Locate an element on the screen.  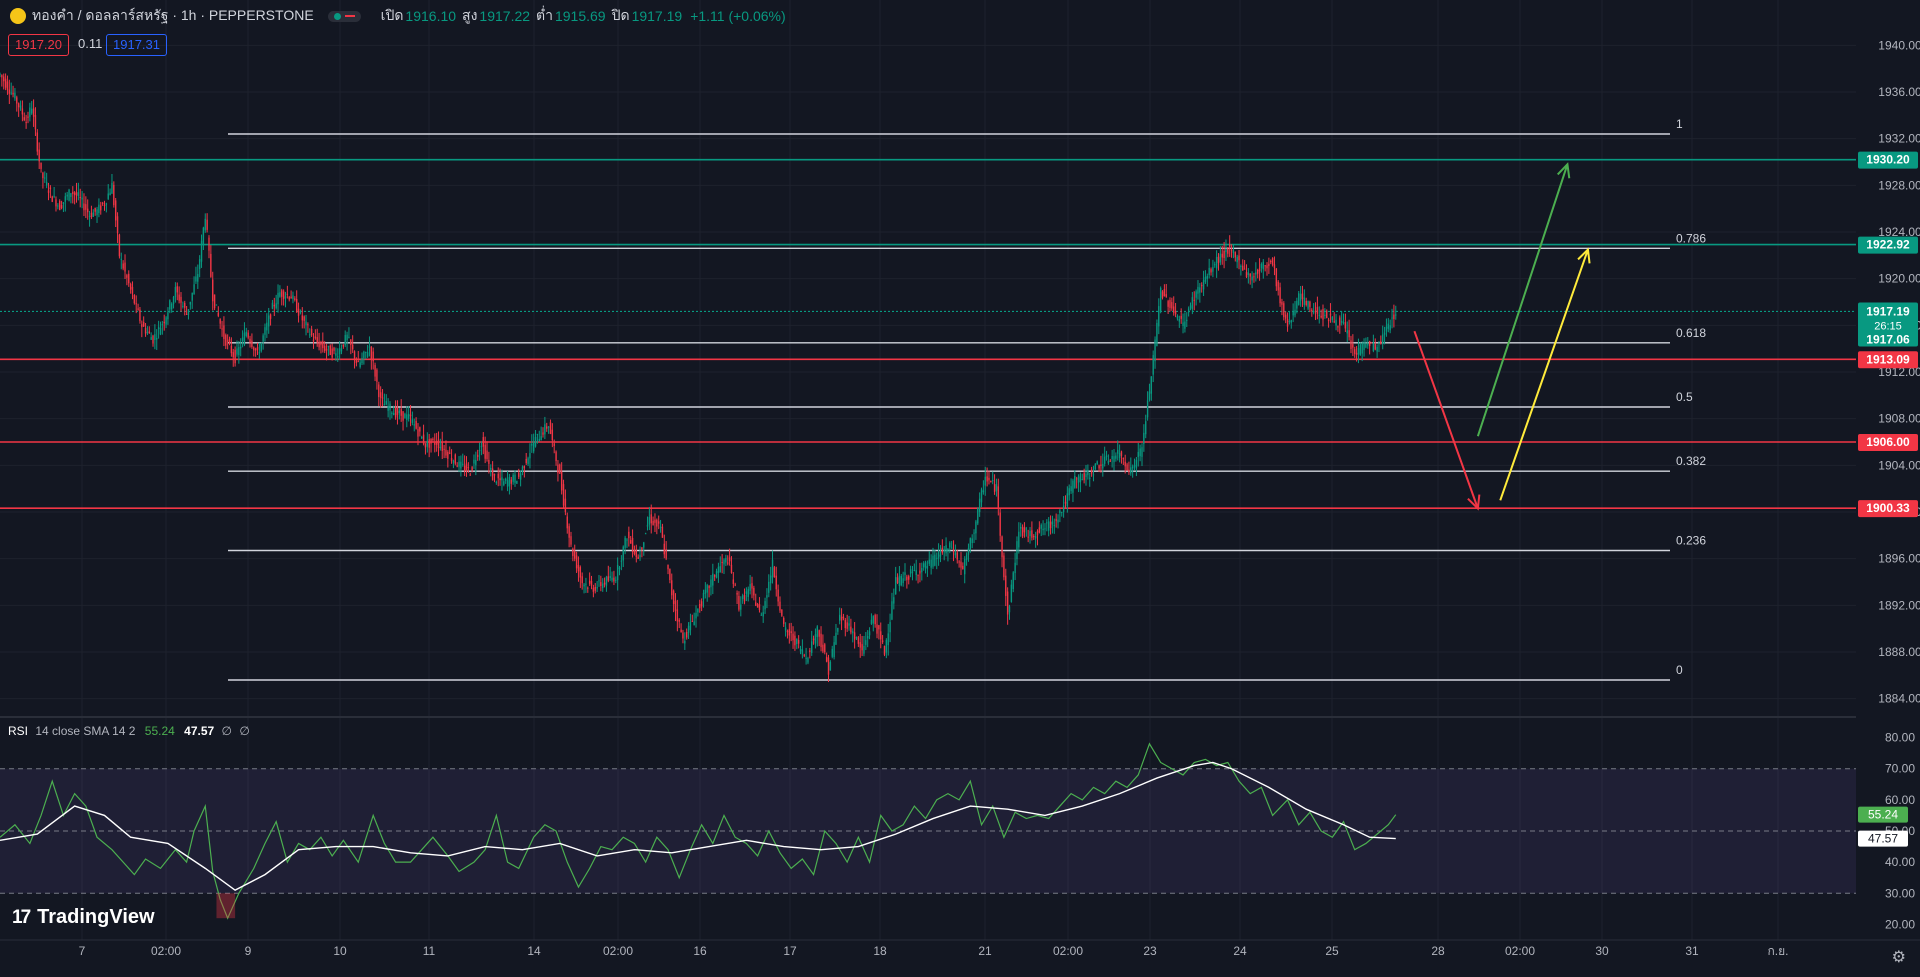
tradingview-logo: 17 TradingView is located at coordinates (83, 917).